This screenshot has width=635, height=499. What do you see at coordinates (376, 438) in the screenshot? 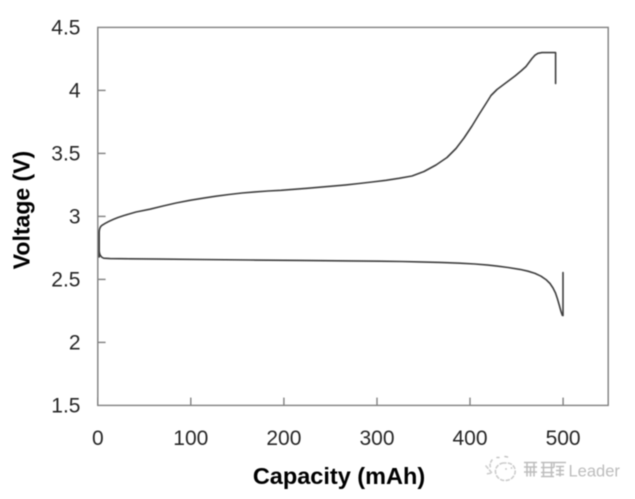
I see `svg-text: 300` at bounding box center [376, 438].